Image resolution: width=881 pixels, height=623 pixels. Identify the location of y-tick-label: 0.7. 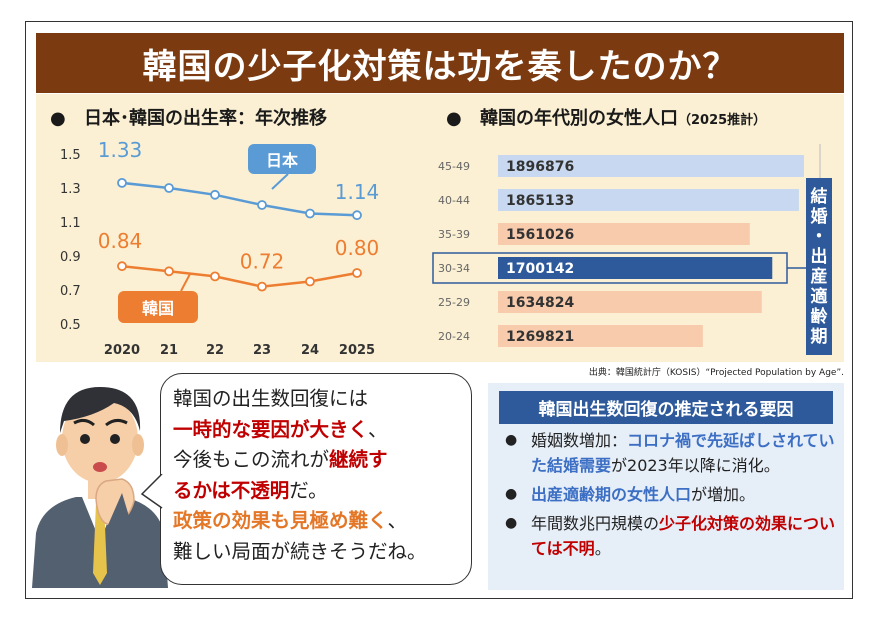
(70, 291).